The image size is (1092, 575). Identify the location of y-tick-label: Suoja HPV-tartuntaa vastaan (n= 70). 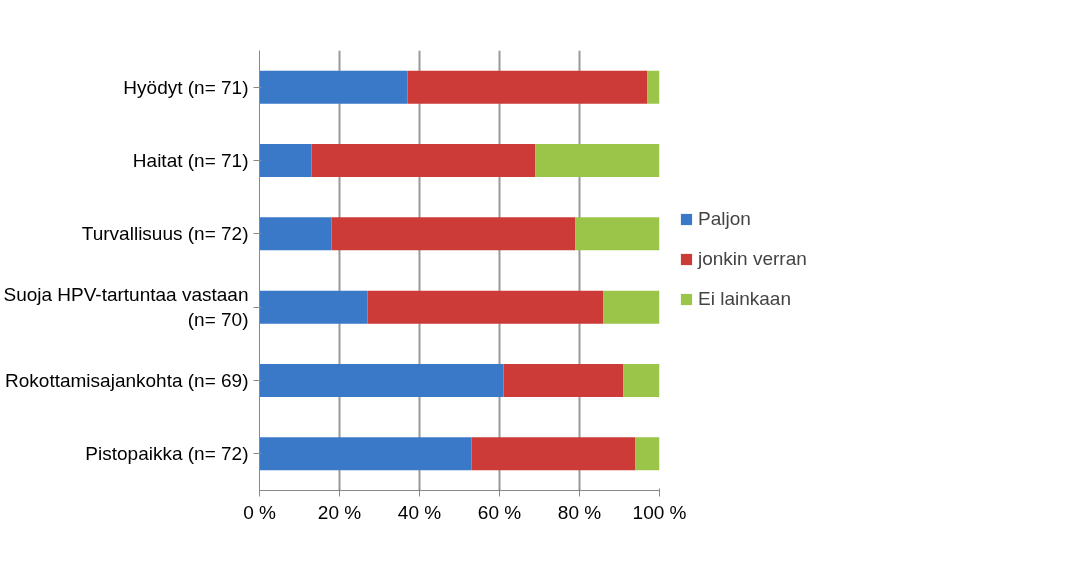
(126, 307).